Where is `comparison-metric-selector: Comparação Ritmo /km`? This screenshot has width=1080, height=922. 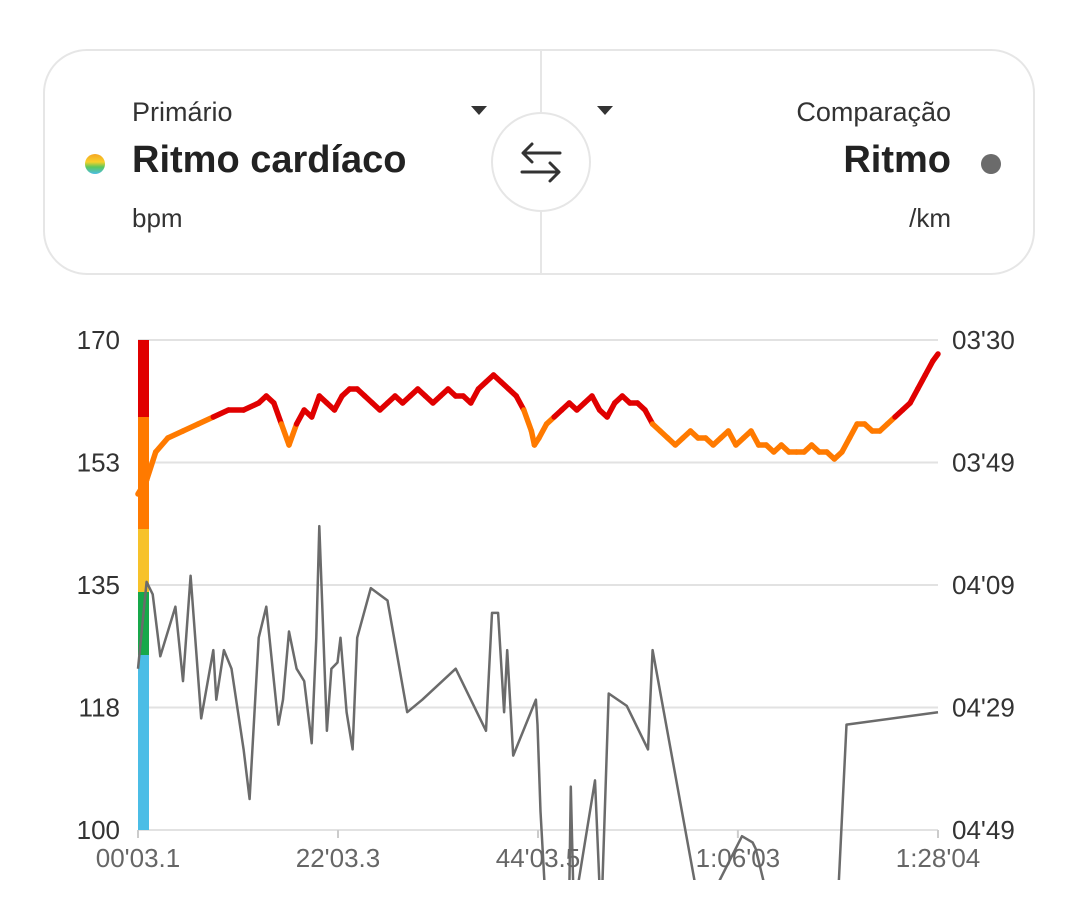
comparison-metric-selector: Comparação Ritmo /km is located at coordinates (789, 162).